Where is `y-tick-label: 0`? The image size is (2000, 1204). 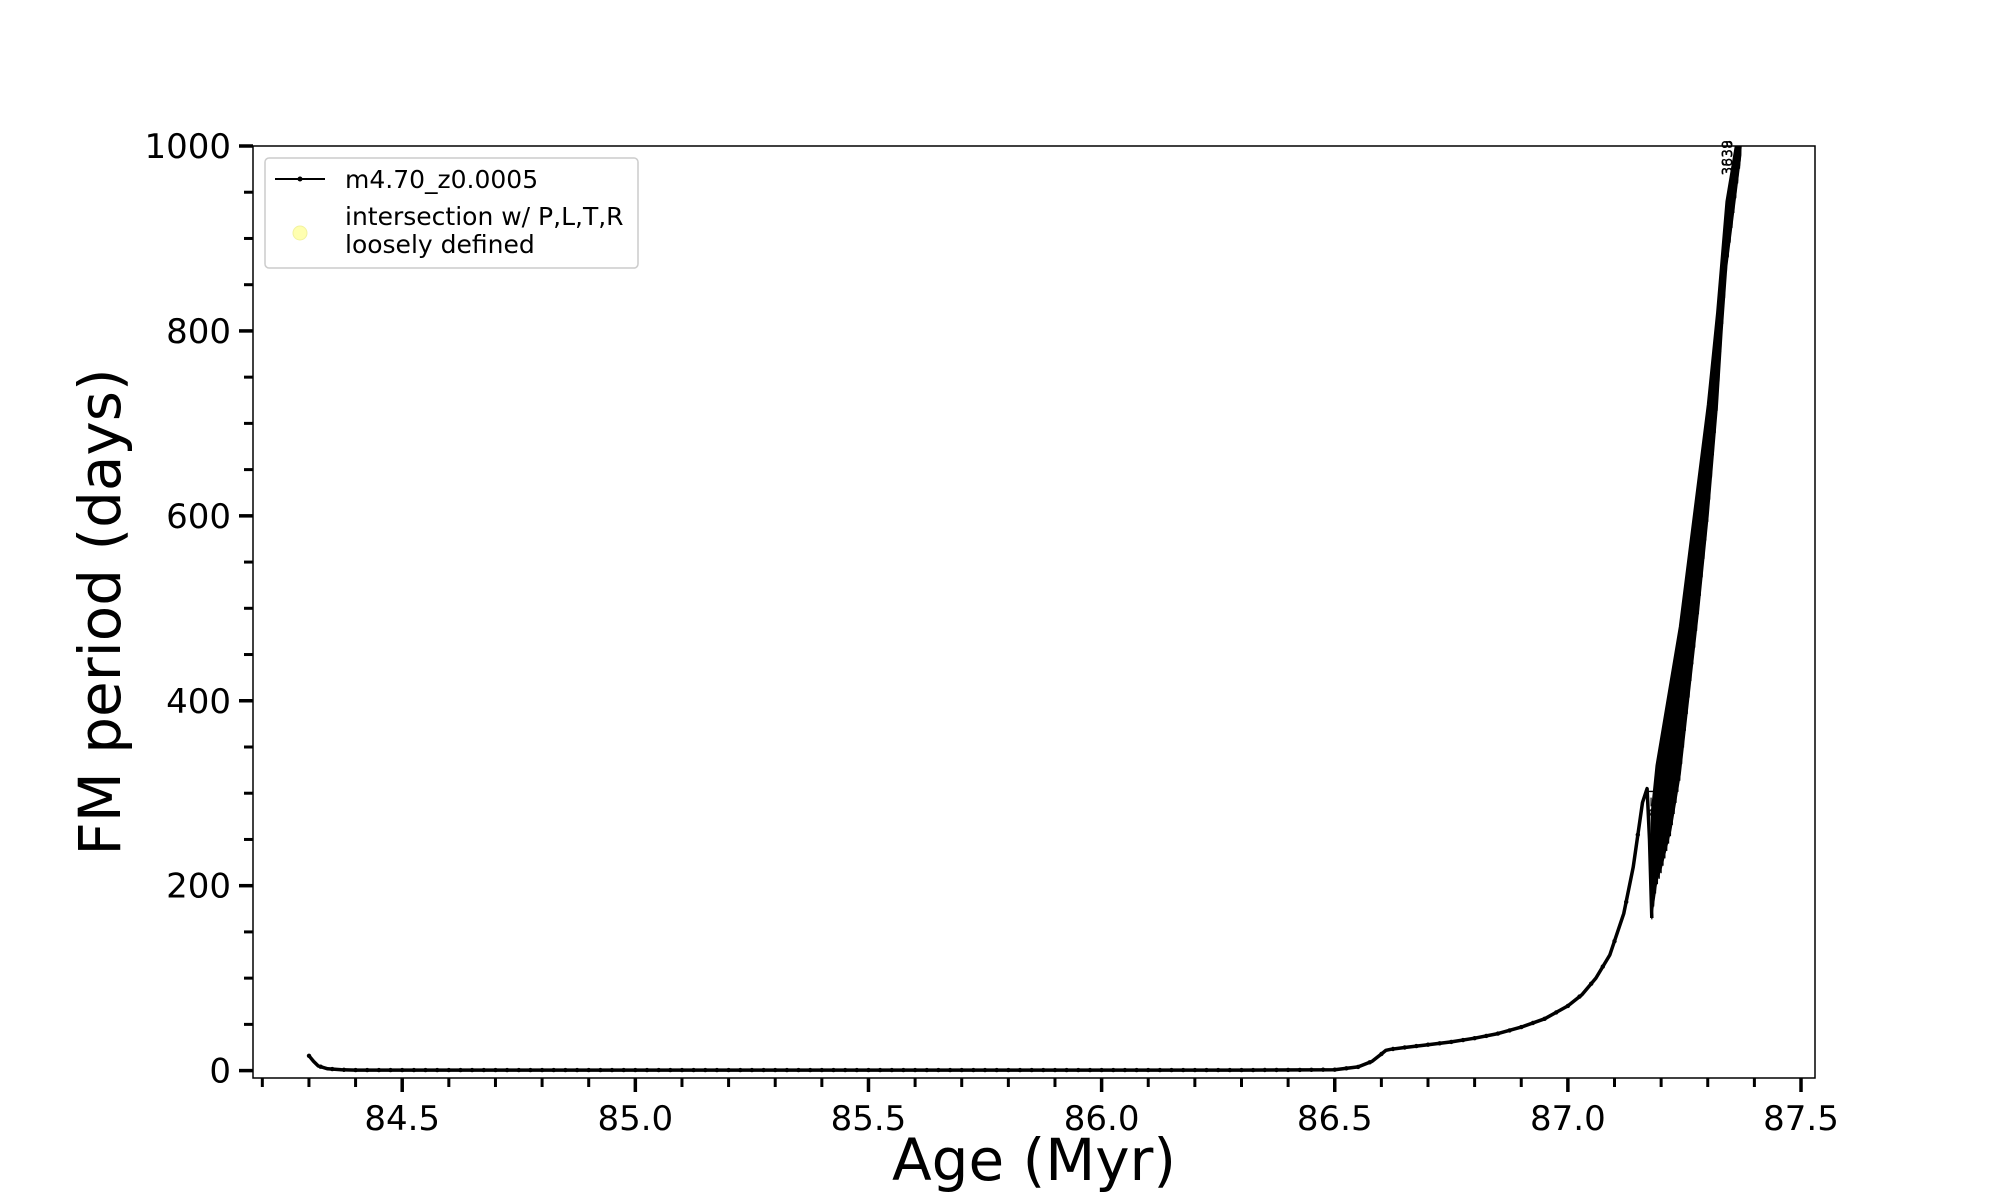
y-tick-label: 0 is located at coordinates (220, 1072).